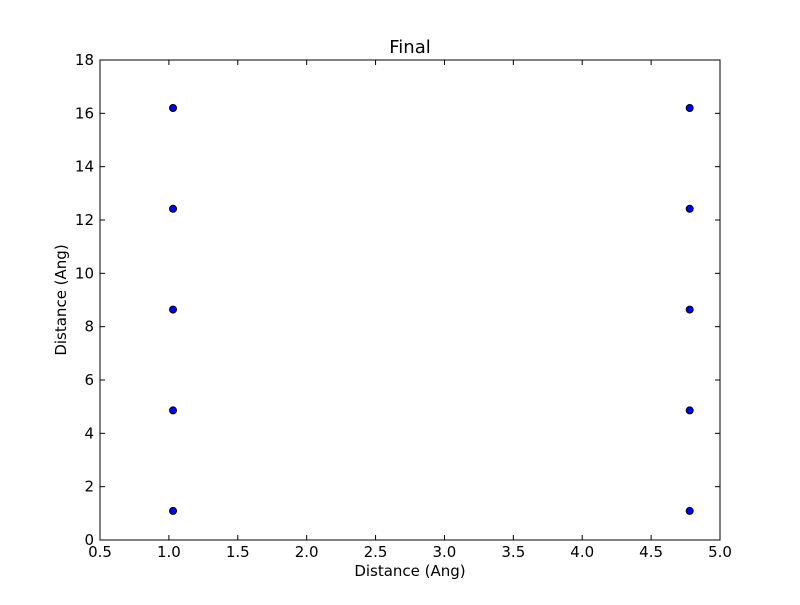  What do you see at coordinates (513, 552) in the screenshot?
I see `x-tick-label: 3.5` at bounding box center [513, 552].